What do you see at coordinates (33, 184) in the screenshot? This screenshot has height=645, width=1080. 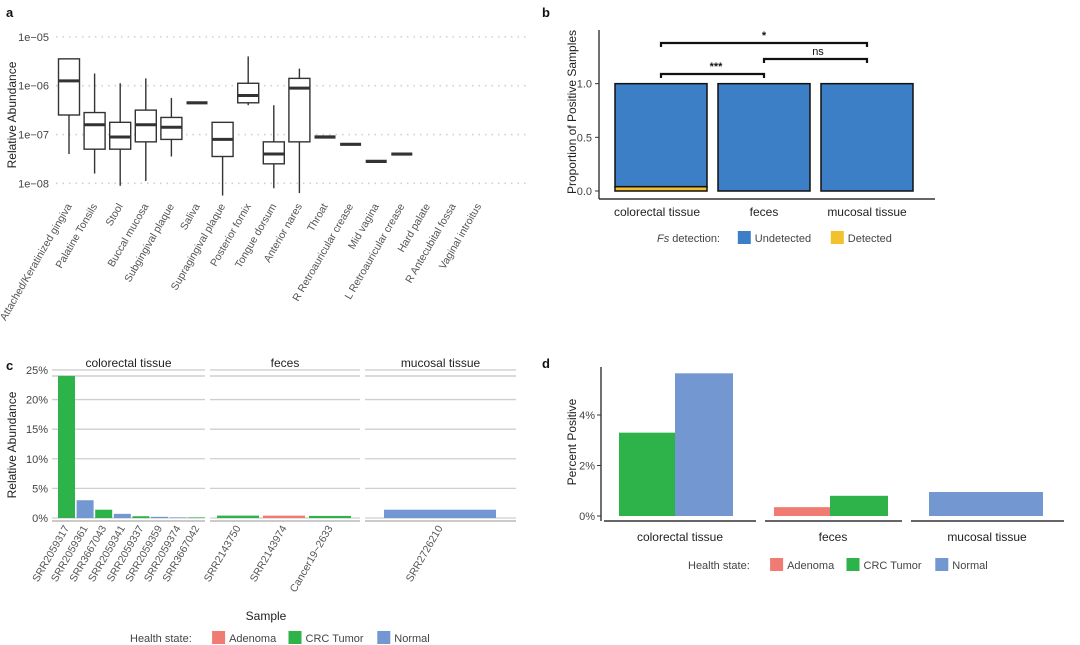 I see `y-tick-label: 1e−08` at bounding box center [33, 184].